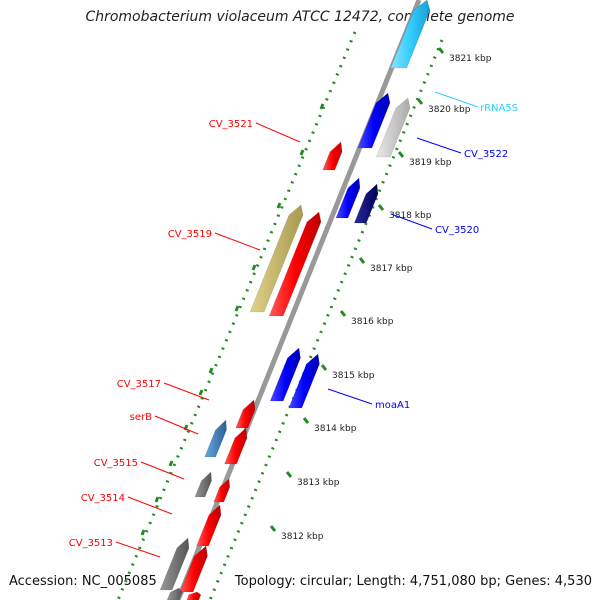  What do you see at coordinates (141, 417) in the screenshot?
I see `gene-label-left: serB` at bounding box center [141, 417].